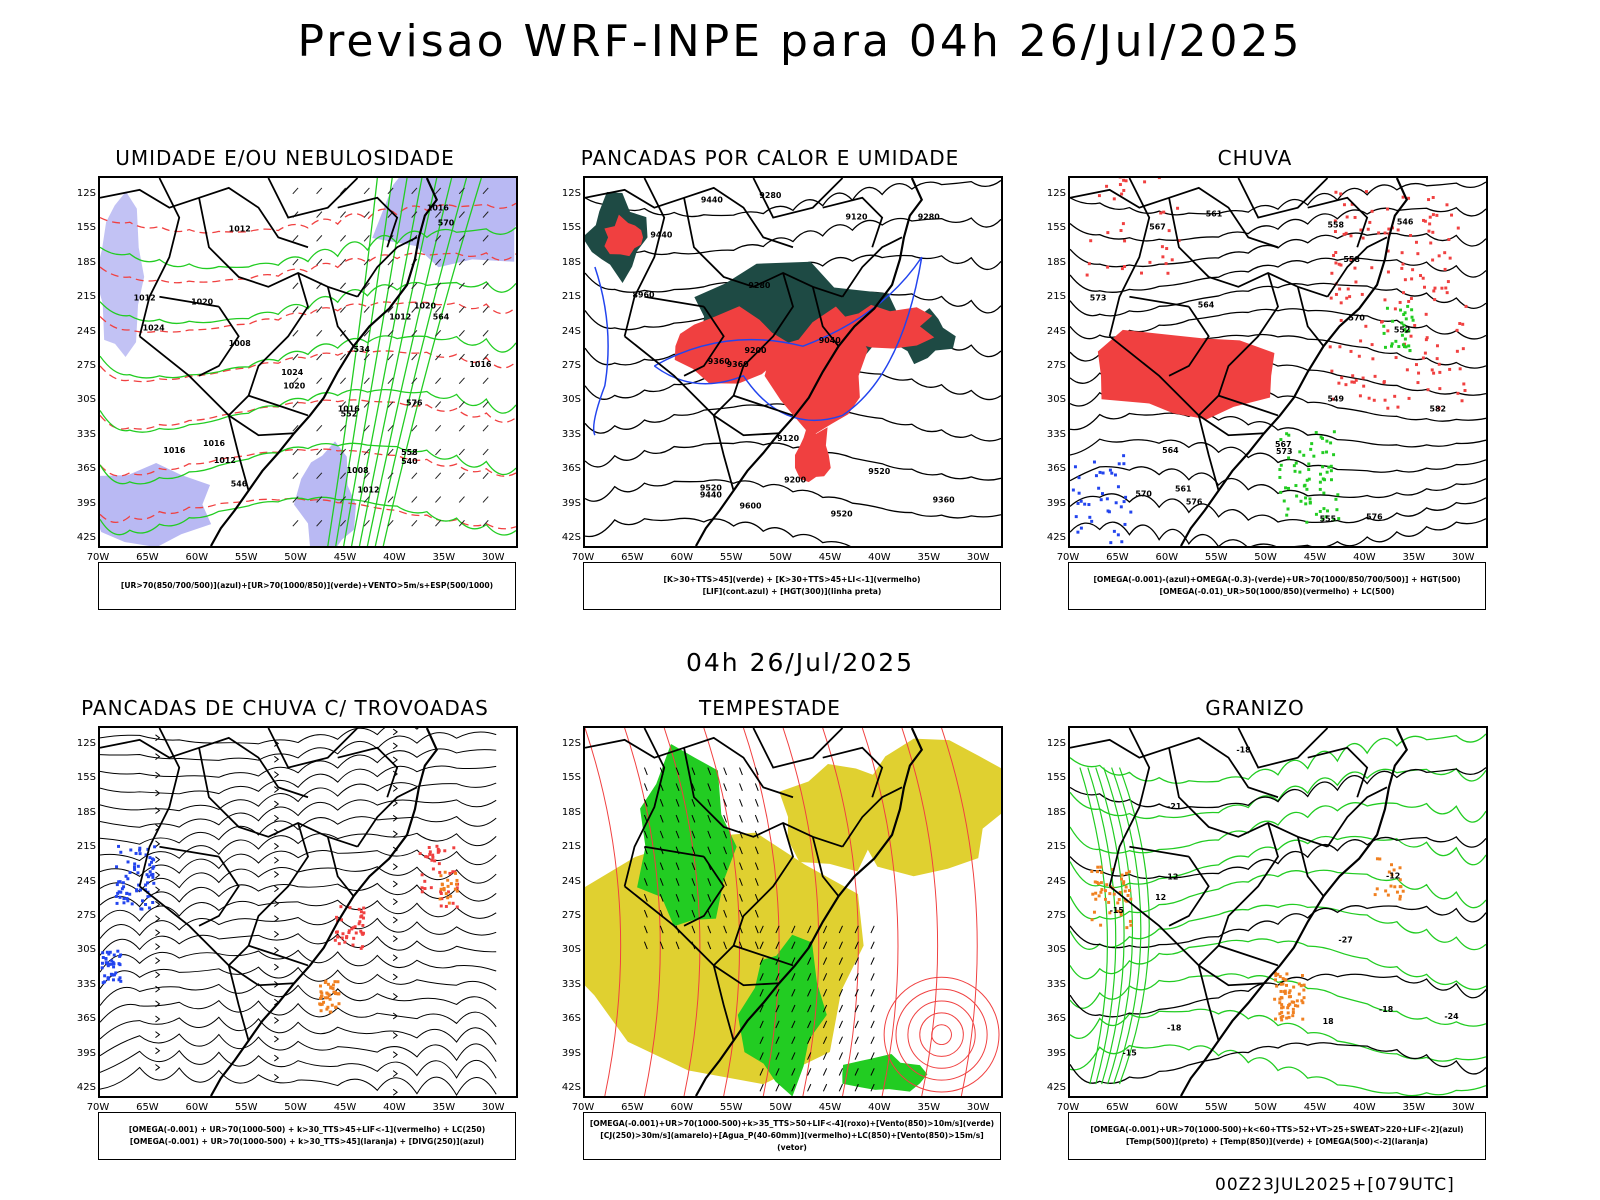  I want to click on contour-label: -18, so click(1174, 1028).